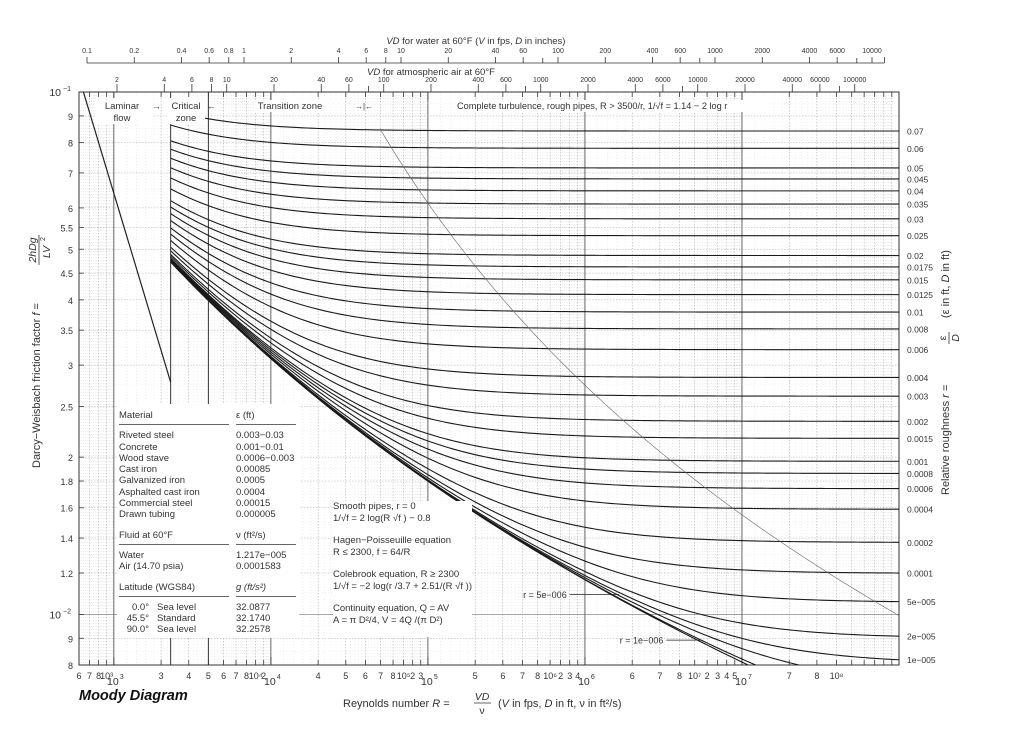  I want to click on svg-text: 0.04, so click(915, 191).